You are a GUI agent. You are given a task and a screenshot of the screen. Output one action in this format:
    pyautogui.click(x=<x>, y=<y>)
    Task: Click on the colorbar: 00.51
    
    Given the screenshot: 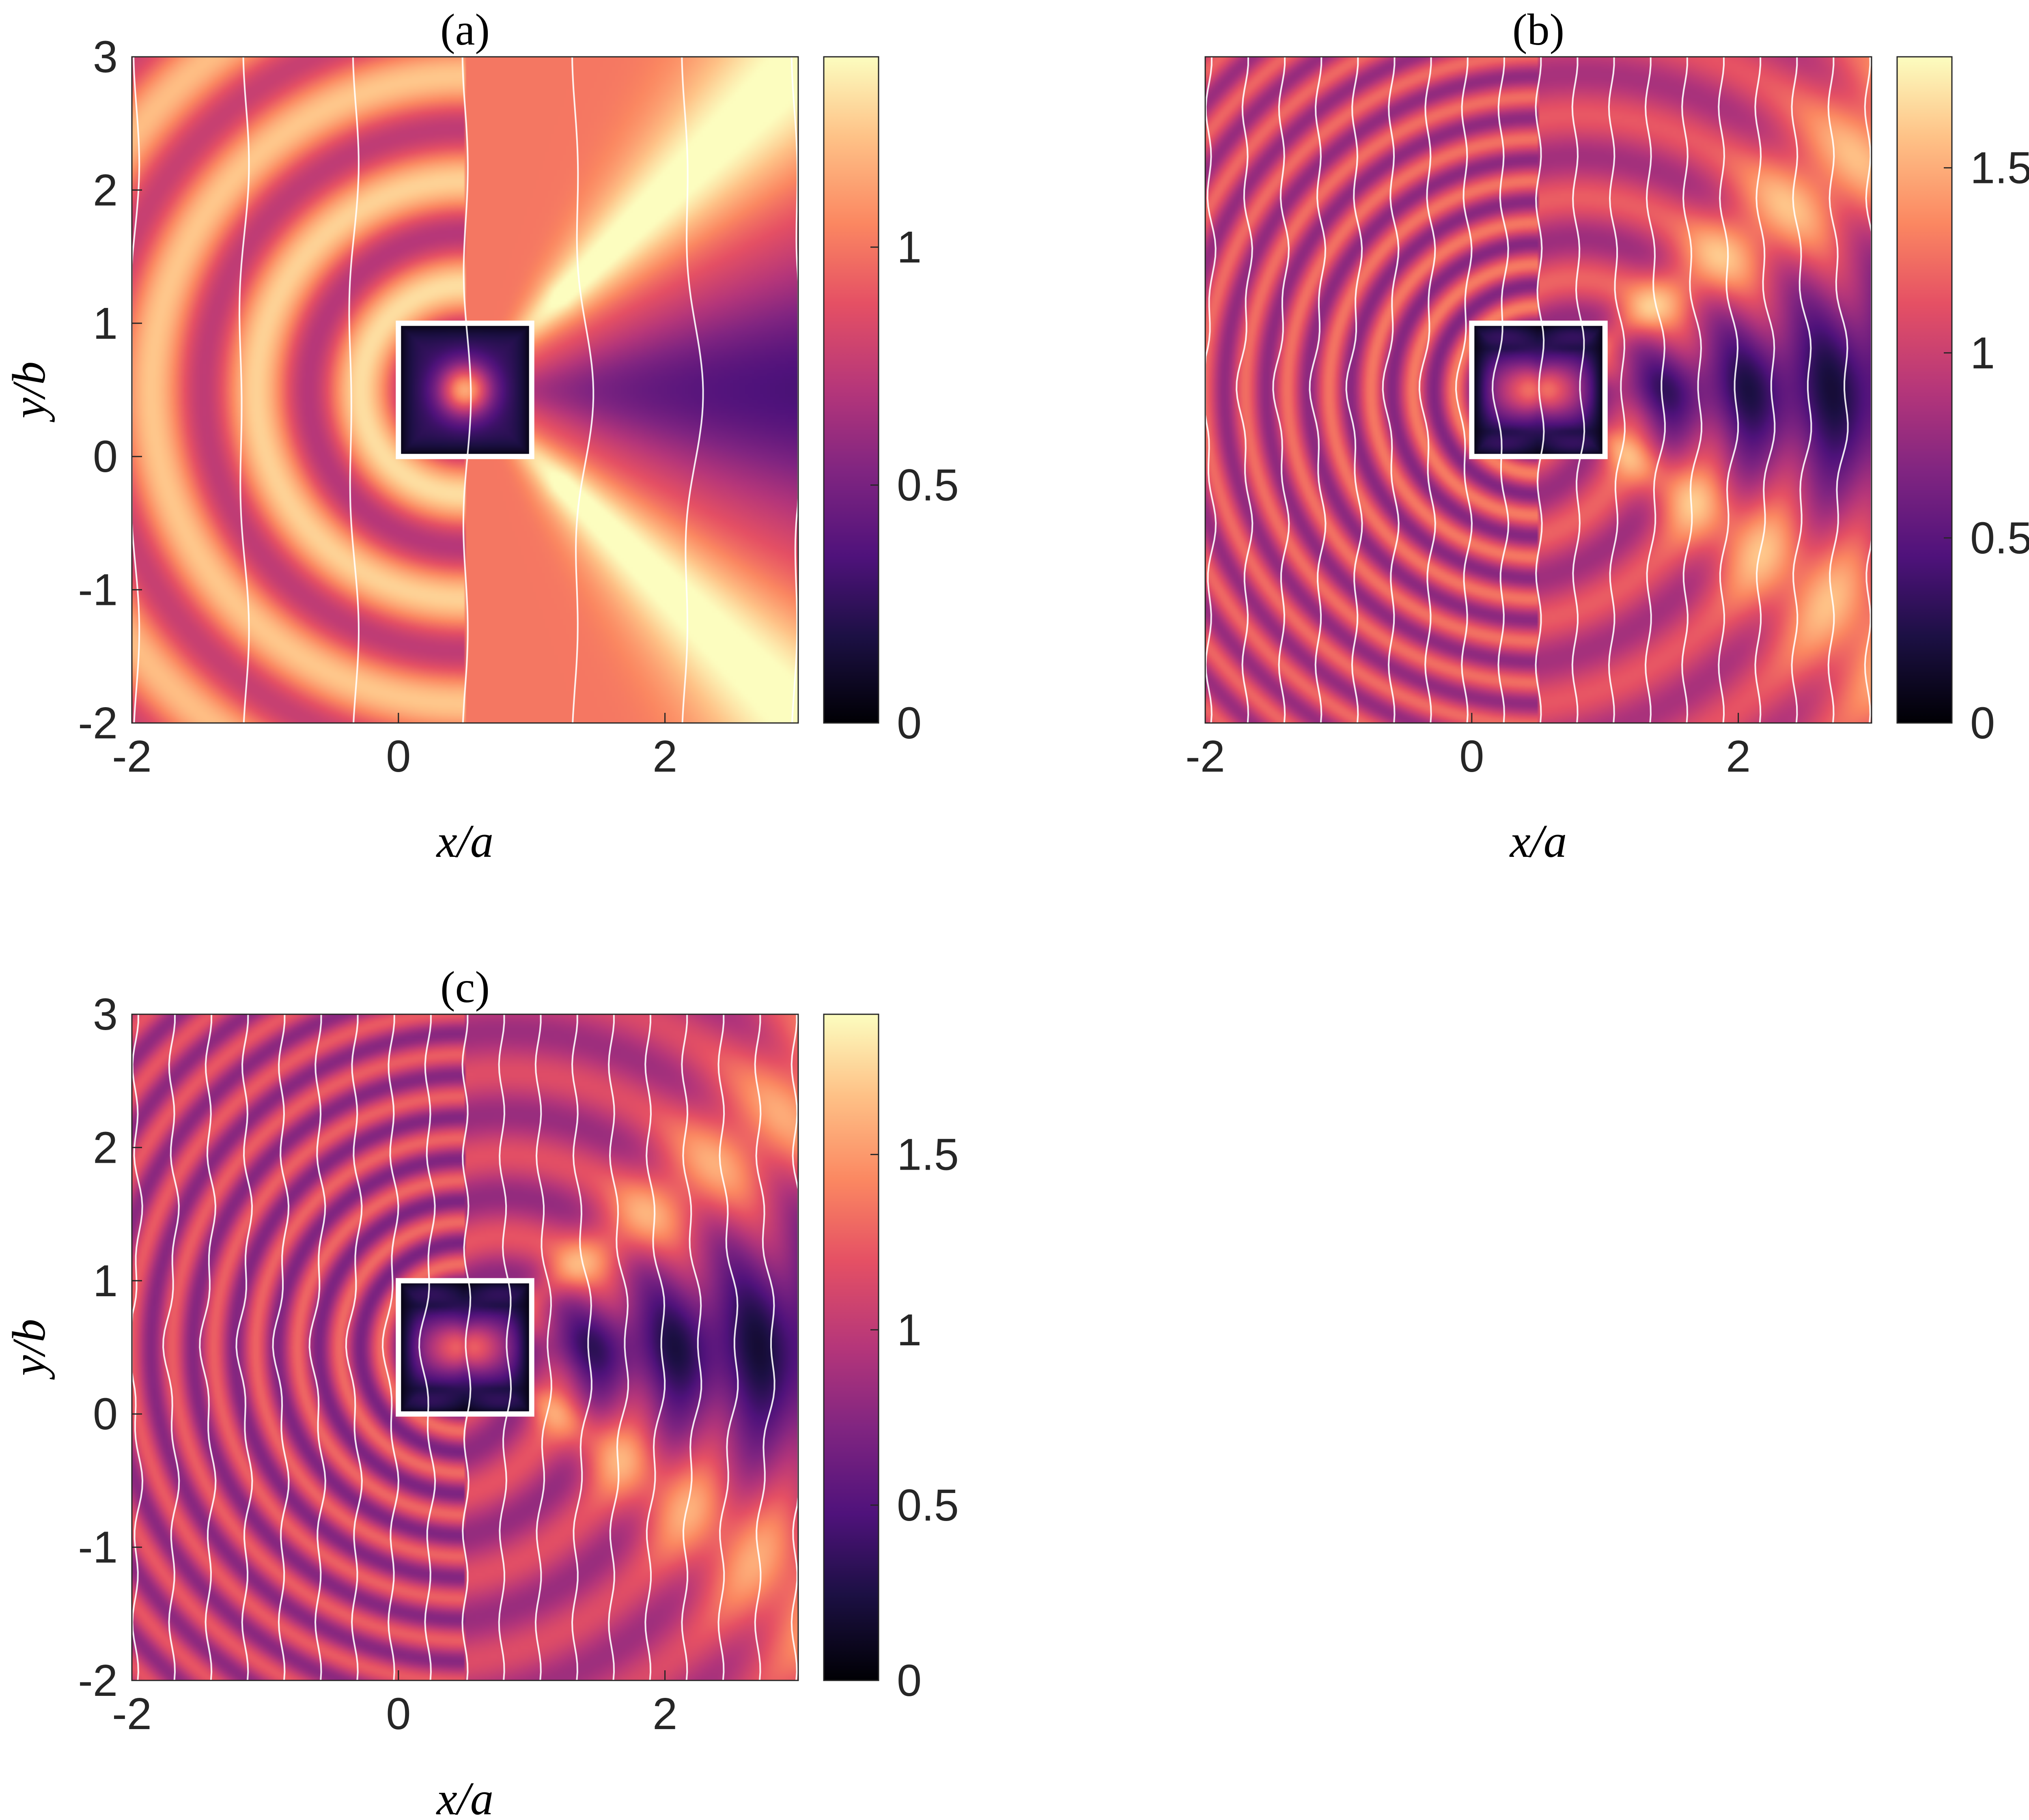 What is the action you would take?
    pyautogui.click(x=891, y=402)
    